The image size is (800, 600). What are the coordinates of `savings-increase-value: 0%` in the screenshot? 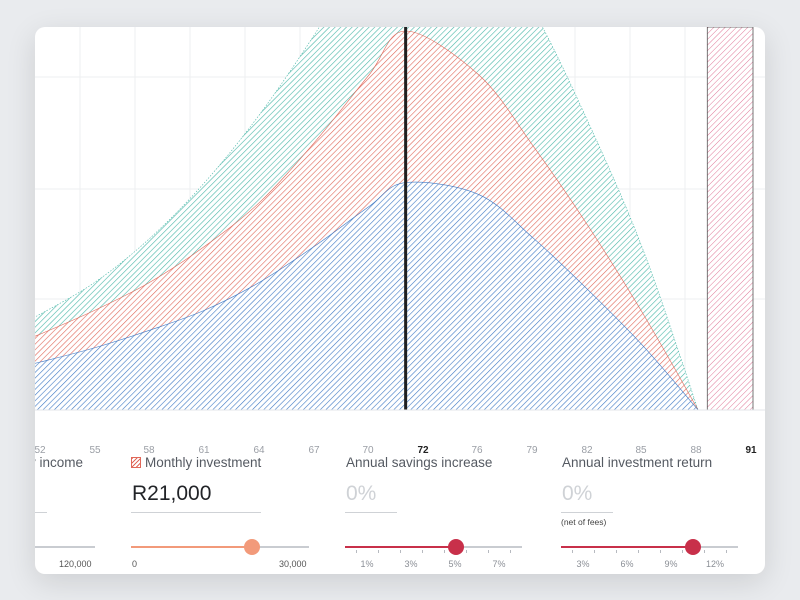 It's located at (361, 493).